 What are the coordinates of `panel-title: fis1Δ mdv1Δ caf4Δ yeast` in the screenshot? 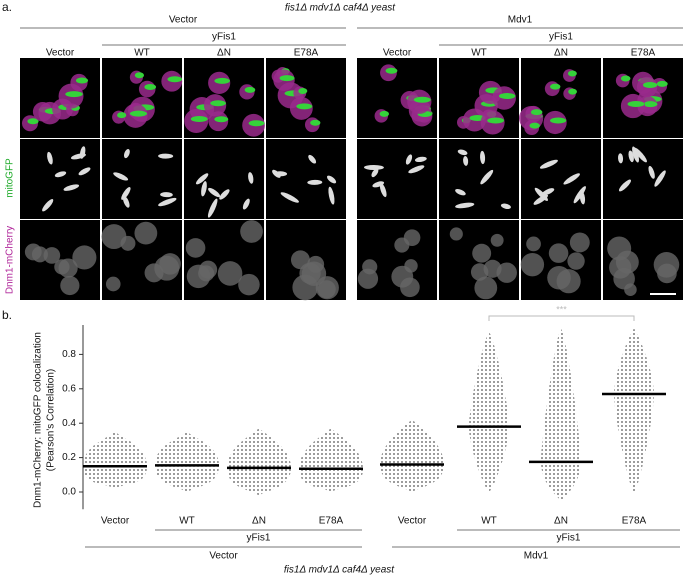 It's located at (340, 8).